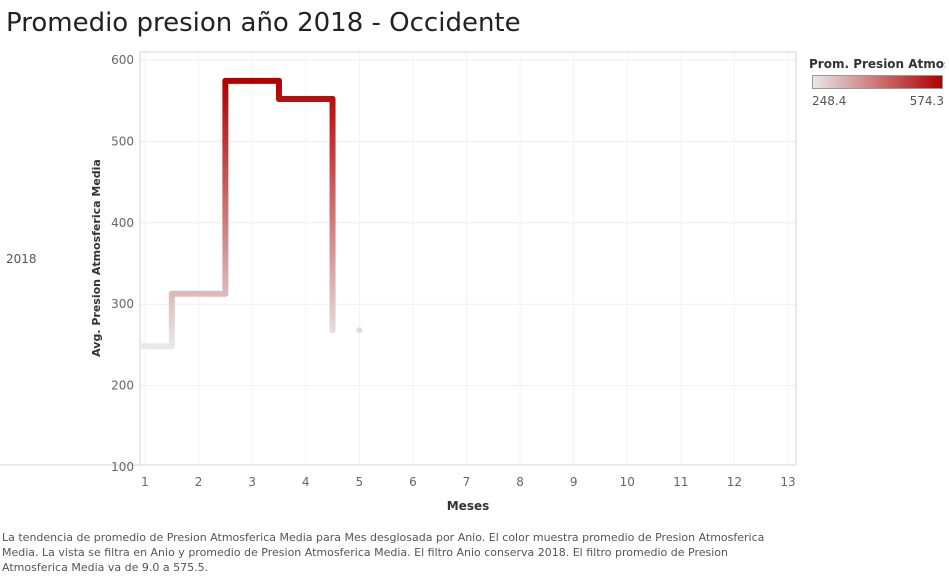 This screenshot has height=581, width=949. What do you see at coordinates (252, 482) in the screenshot?
I see `x-tick-label: 3` at bounding box center [252, 482].